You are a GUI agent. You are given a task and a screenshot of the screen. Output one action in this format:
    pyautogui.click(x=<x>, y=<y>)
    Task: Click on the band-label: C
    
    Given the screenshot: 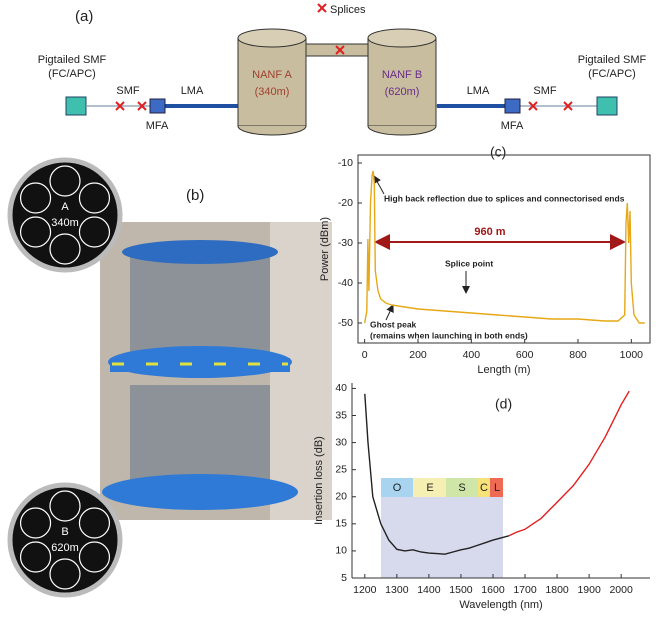 What is the action you would take?
    pyautogui.click(x=484, y=488)
    